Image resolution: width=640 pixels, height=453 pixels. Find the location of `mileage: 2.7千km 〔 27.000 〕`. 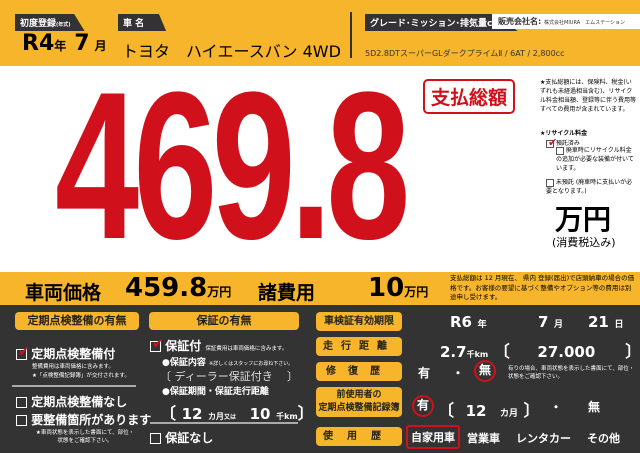

mileage: 2.7千km 〔 27.000 〕 is located at coordinates (540, 351).